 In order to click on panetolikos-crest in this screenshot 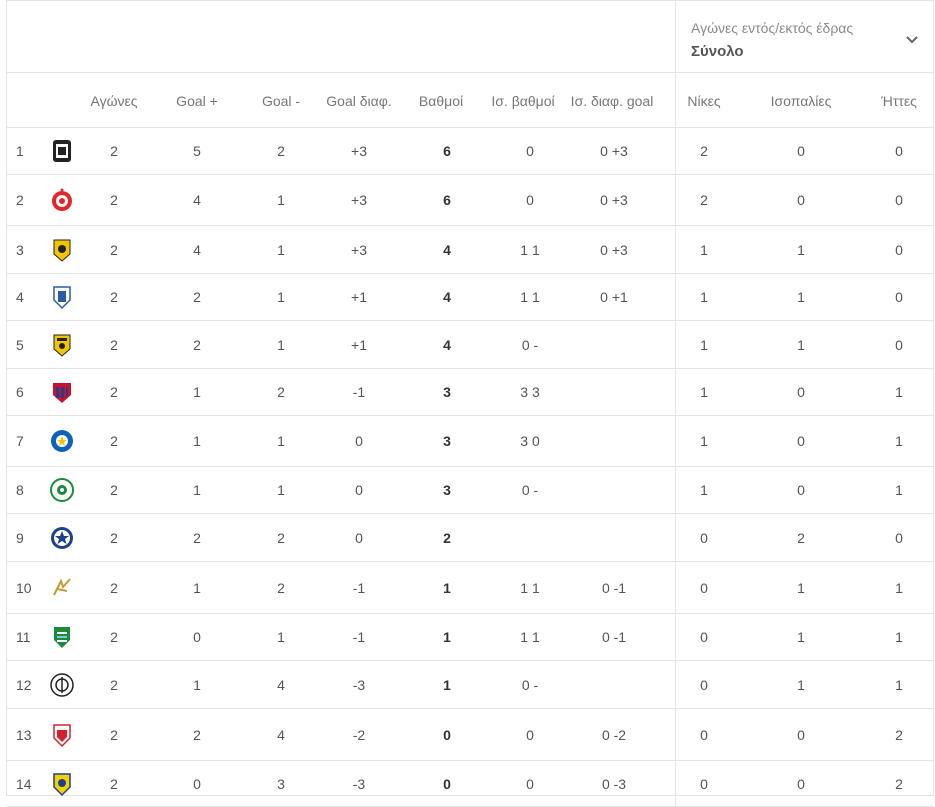, I will do `click(62, 784)`.